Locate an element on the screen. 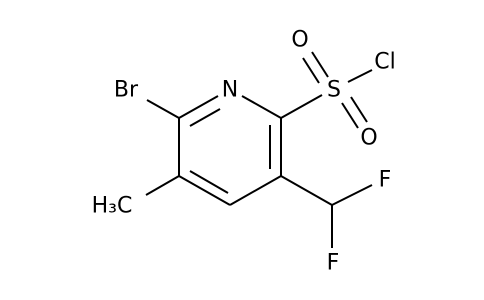 This screenshot has height=300, width=484. atom-label: N is located at coordinates (230, 90).